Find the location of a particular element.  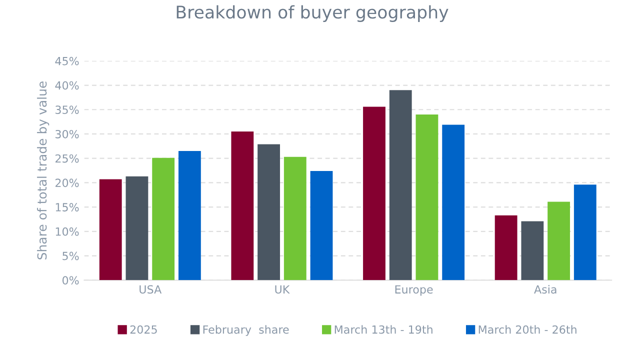

legend-label: 2025 is located at coordinates (143, 329).